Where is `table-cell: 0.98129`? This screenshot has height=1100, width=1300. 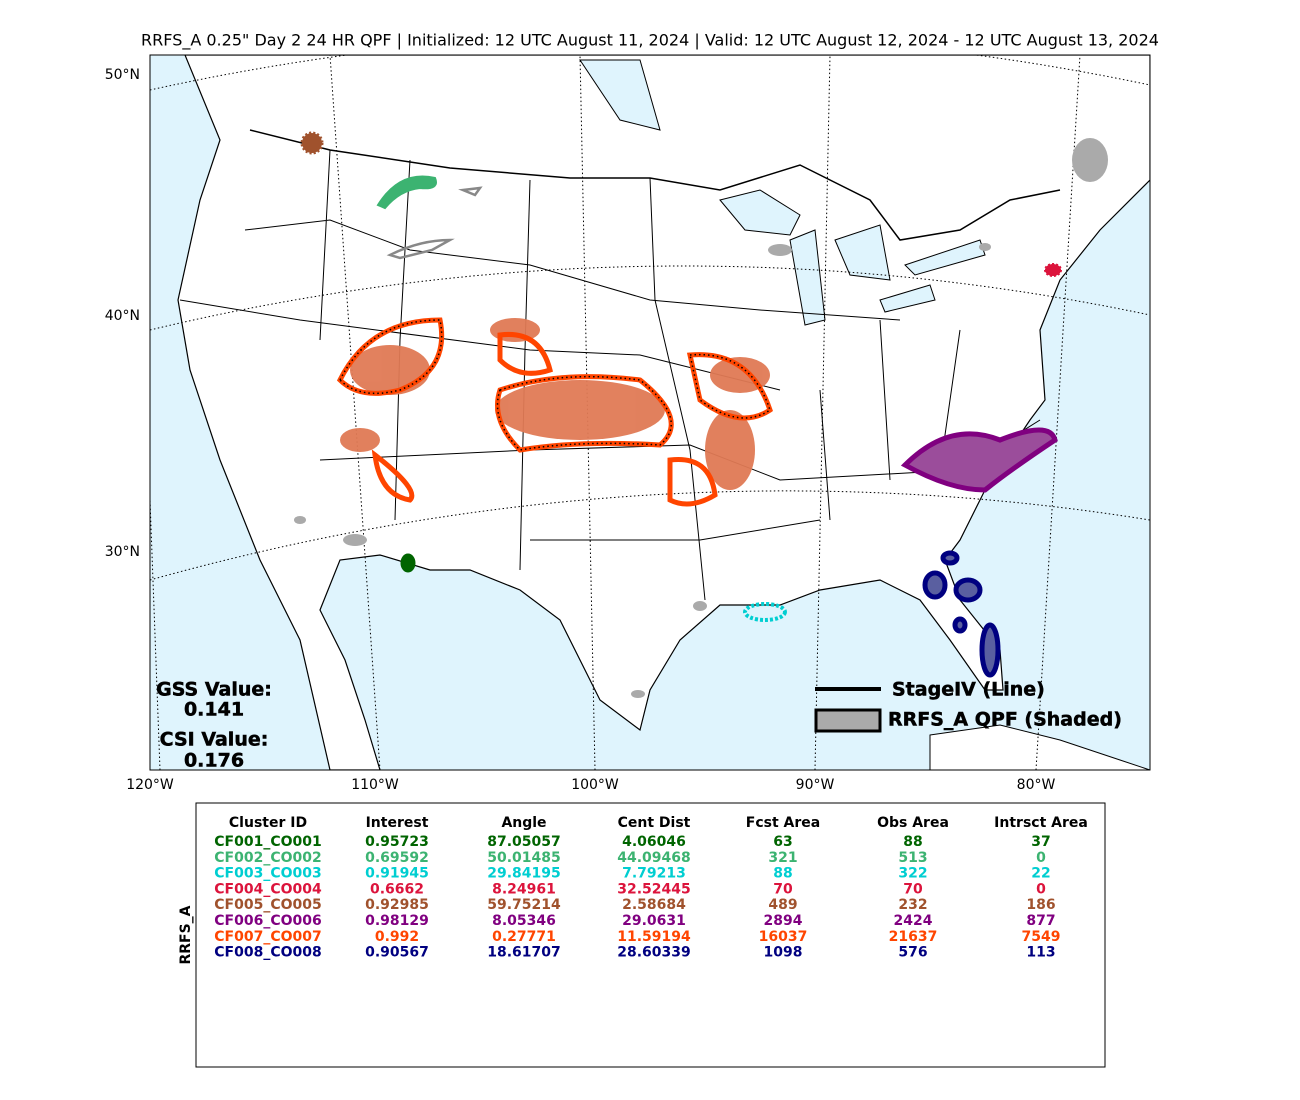
table-cell: 0.98129 is located at coordinates (397, 921).